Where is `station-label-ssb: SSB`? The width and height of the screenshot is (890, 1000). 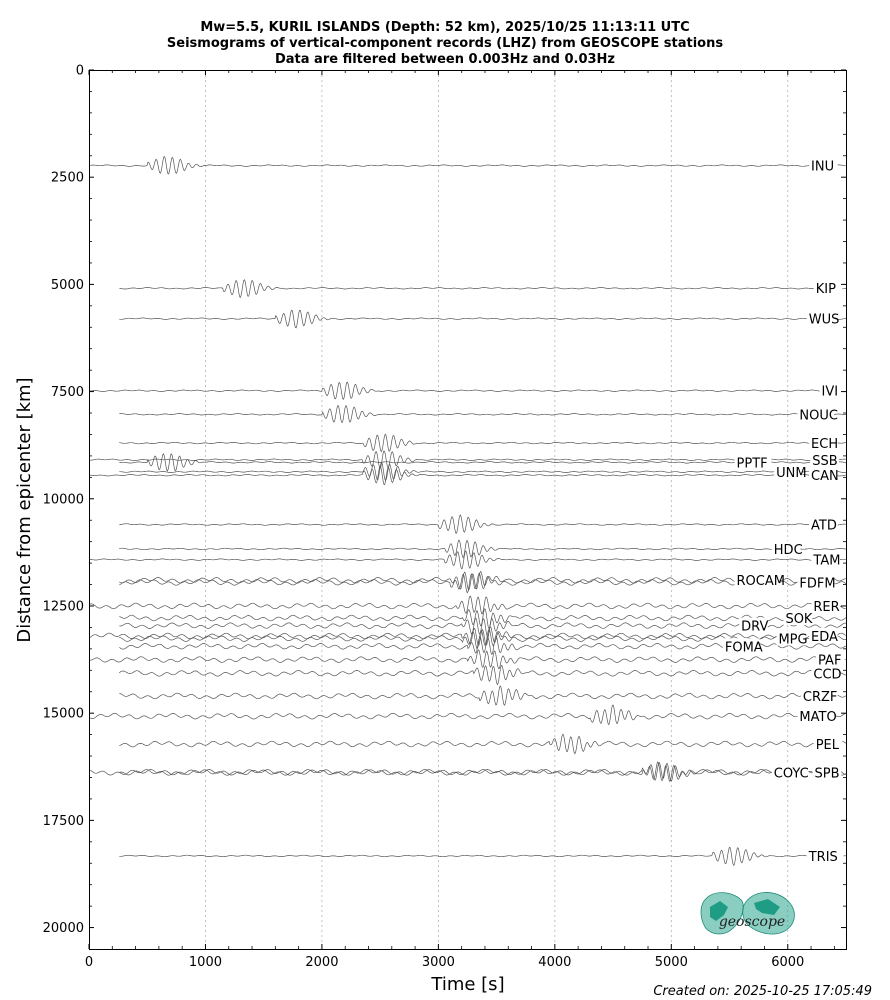
station-label-ssb: SSB is located at coordinates (824, 461).